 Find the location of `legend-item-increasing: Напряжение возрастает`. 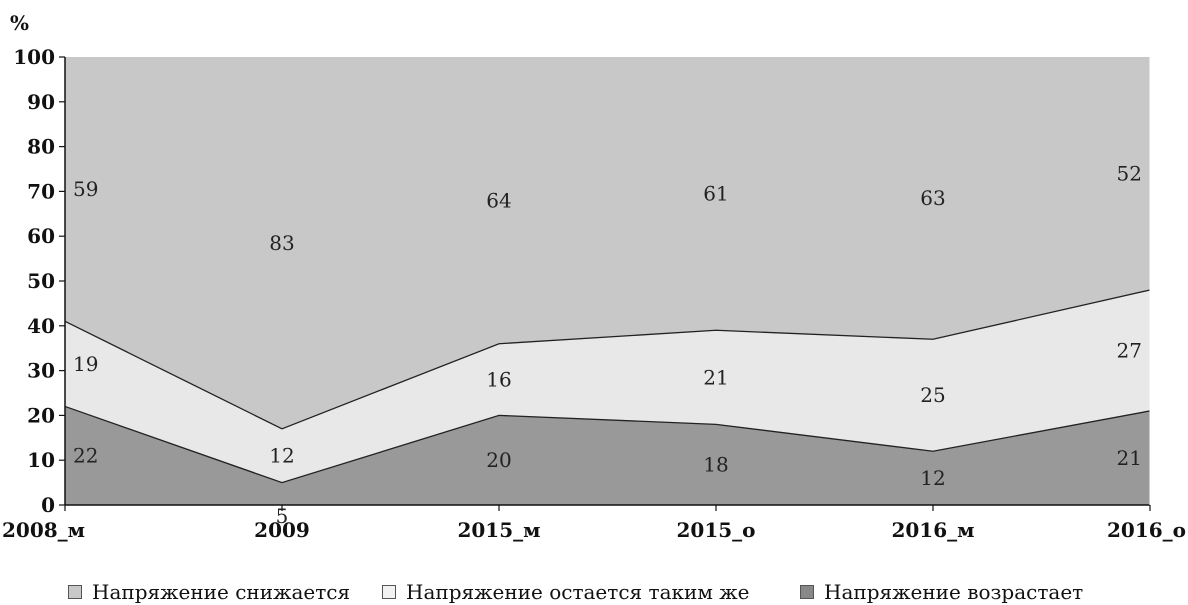

legend-item-increasing: Напряжение возрастает is located at coordinates (941, 592).